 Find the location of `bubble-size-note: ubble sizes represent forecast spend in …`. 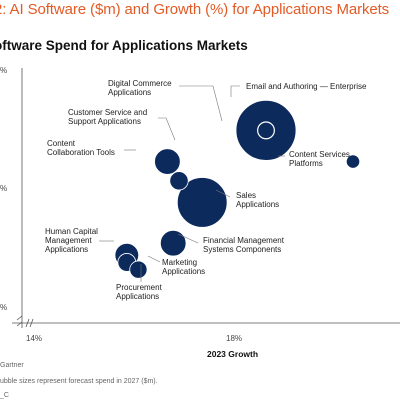

bubble-size-note: ubble sizes represent forecast spend in … is located at coordinates (79, 381).